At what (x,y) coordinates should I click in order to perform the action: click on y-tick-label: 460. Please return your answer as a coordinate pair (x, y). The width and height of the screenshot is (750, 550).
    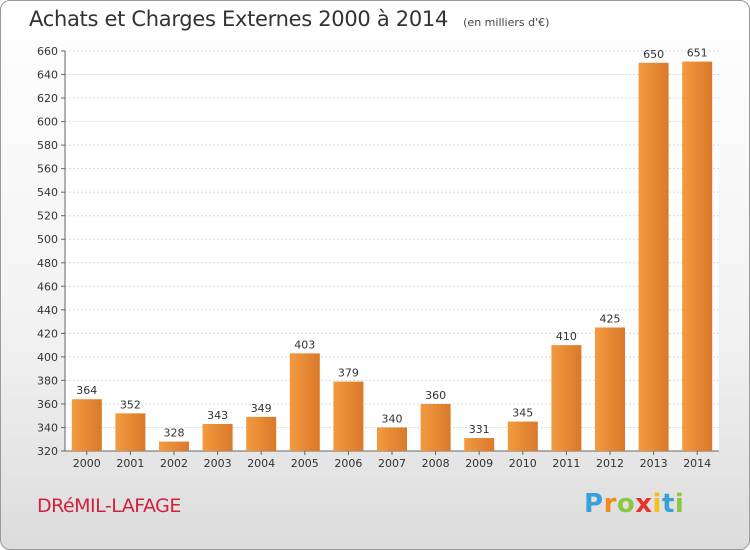
    Looking at the image, I should click on (47, 286).